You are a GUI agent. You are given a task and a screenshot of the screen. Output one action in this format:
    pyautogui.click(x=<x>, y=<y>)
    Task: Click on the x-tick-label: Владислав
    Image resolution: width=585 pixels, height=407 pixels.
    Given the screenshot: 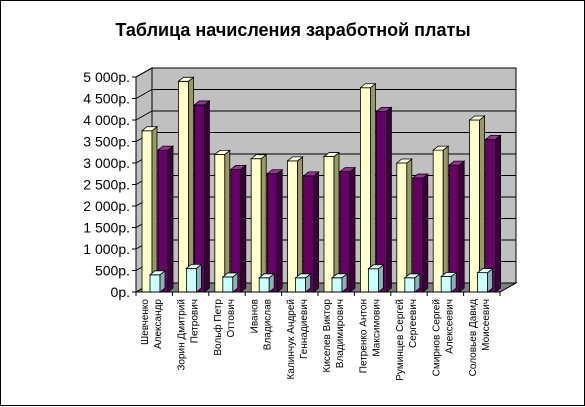 What is the action you would take?
    pyautogui.click(x=267, y=324)
    